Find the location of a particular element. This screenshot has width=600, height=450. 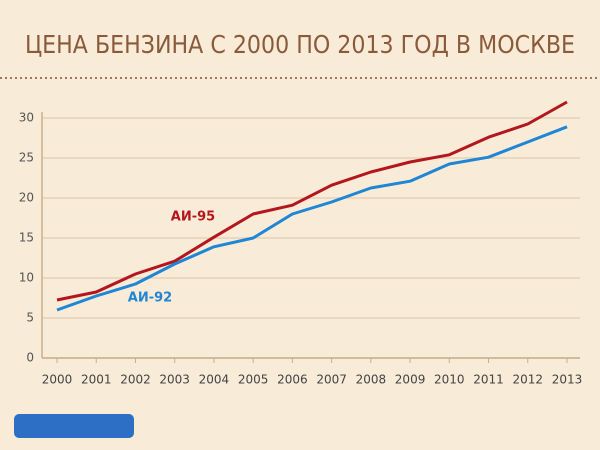

x-tick-label: 2008 is located at coordinates (371, 380).